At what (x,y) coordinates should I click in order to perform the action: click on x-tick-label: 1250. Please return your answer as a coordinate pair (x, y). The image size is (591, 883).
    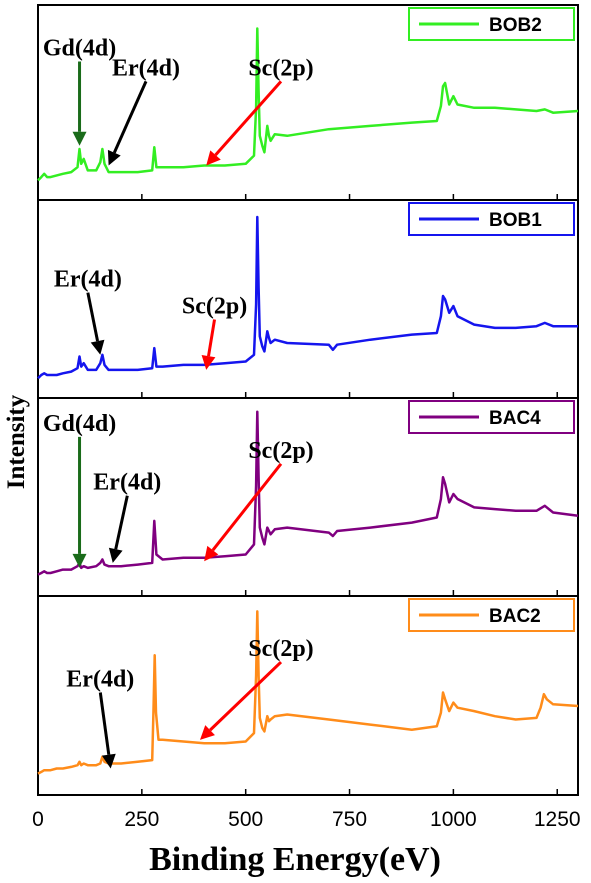
    Looking at the image, I should click on (557, 819).